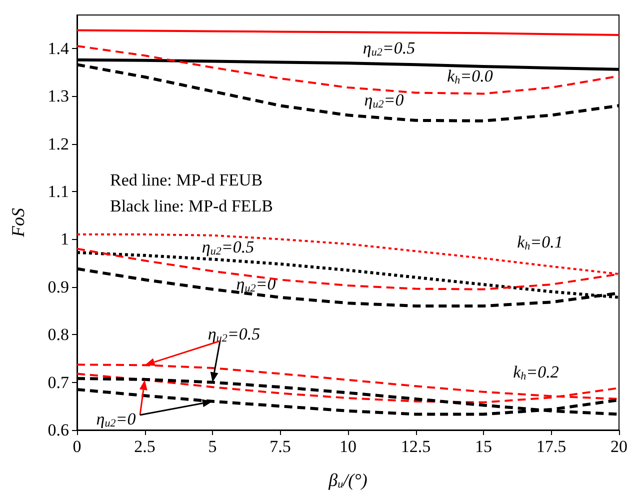  What do you see at coordinates (551, 446) in the screenshot?
I see `x-tick-label: 17.5` at bounding box center [551, 446].